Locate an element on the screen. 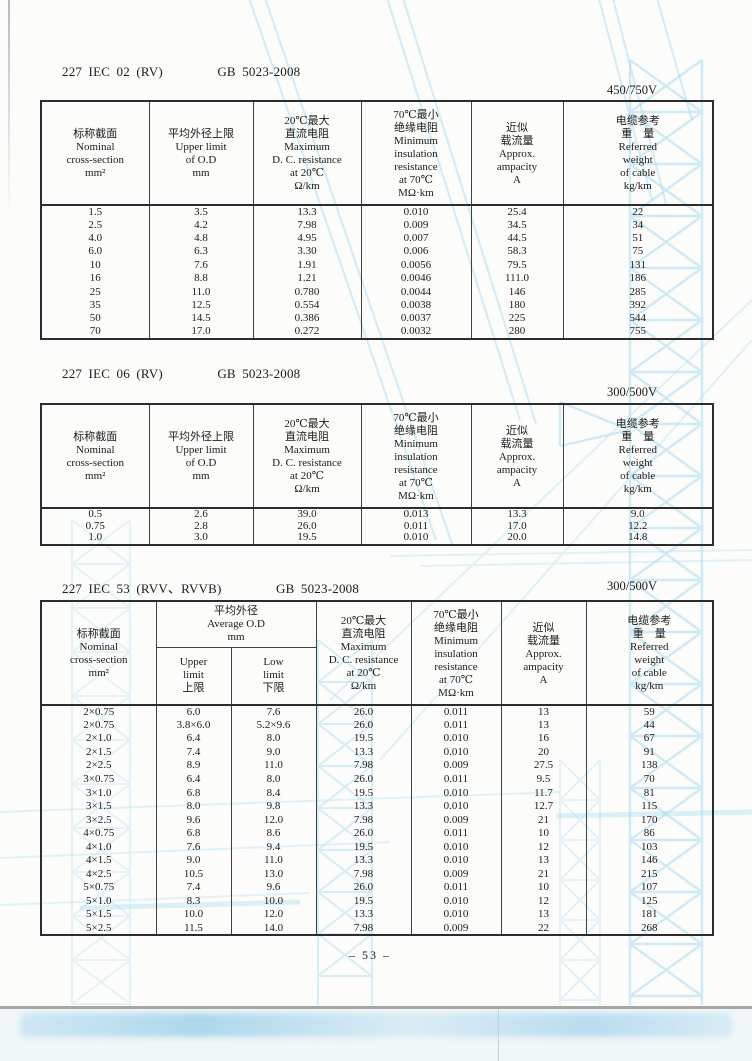  cell: 2.5 is located at coordinates (95, 225).